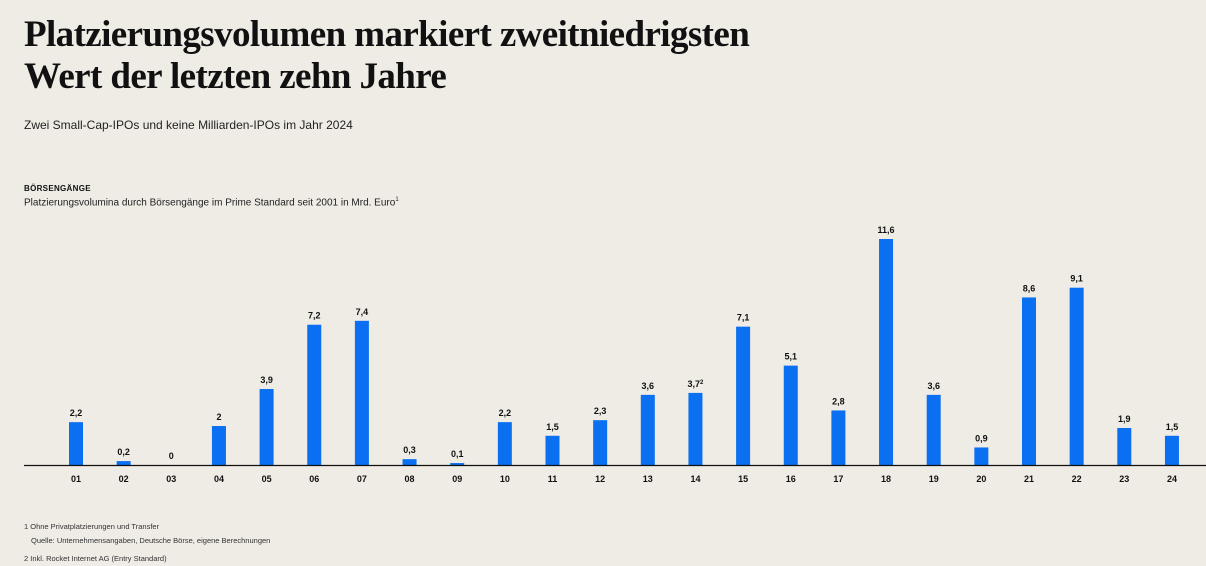 The image size is (1206, 566). Describe the element at coordinates (981, 438) in the screenshot. I see `data-label-20: 0,9` at that location.